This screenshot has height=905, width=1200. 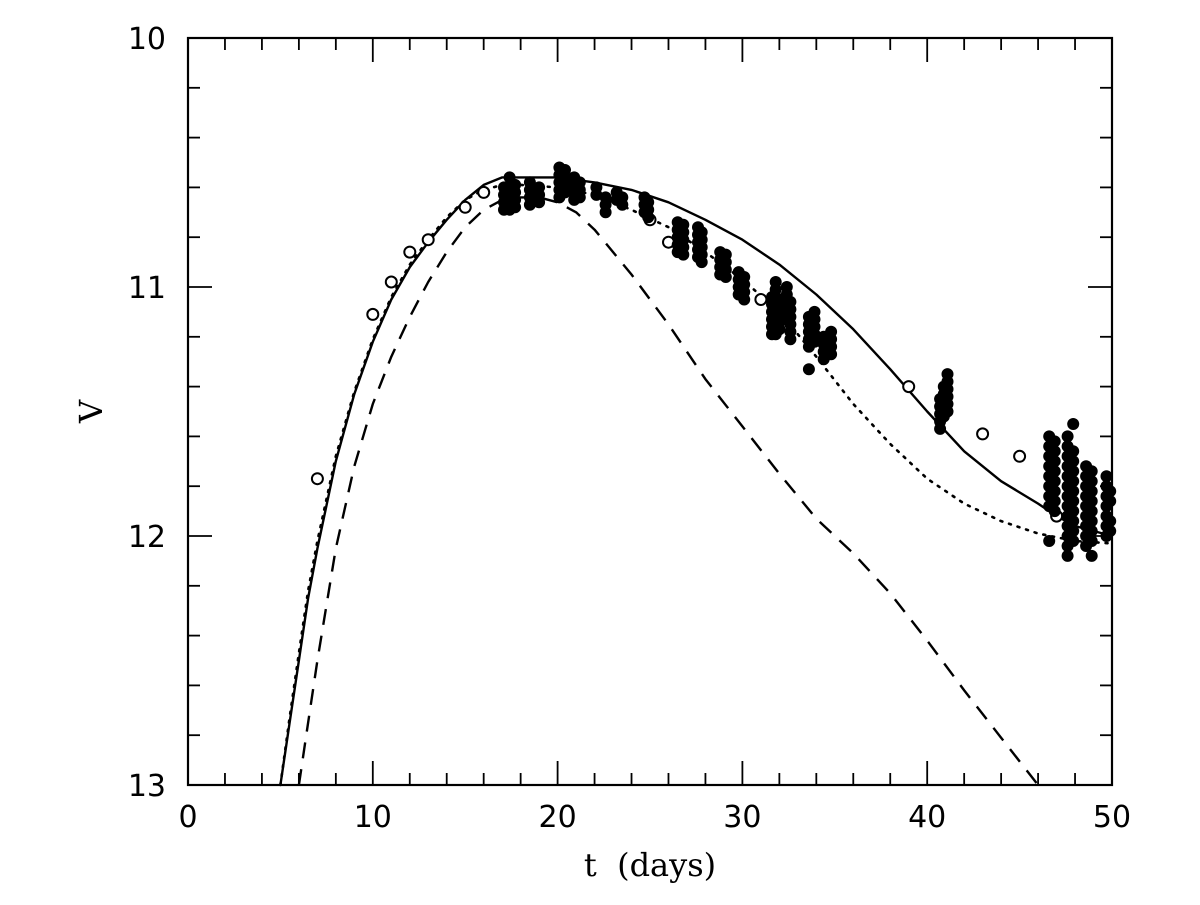 What do you see at coordinates (742, 817) in the screenshot?
I see `x-tick-label: 30` at bounding box center [742, 817].